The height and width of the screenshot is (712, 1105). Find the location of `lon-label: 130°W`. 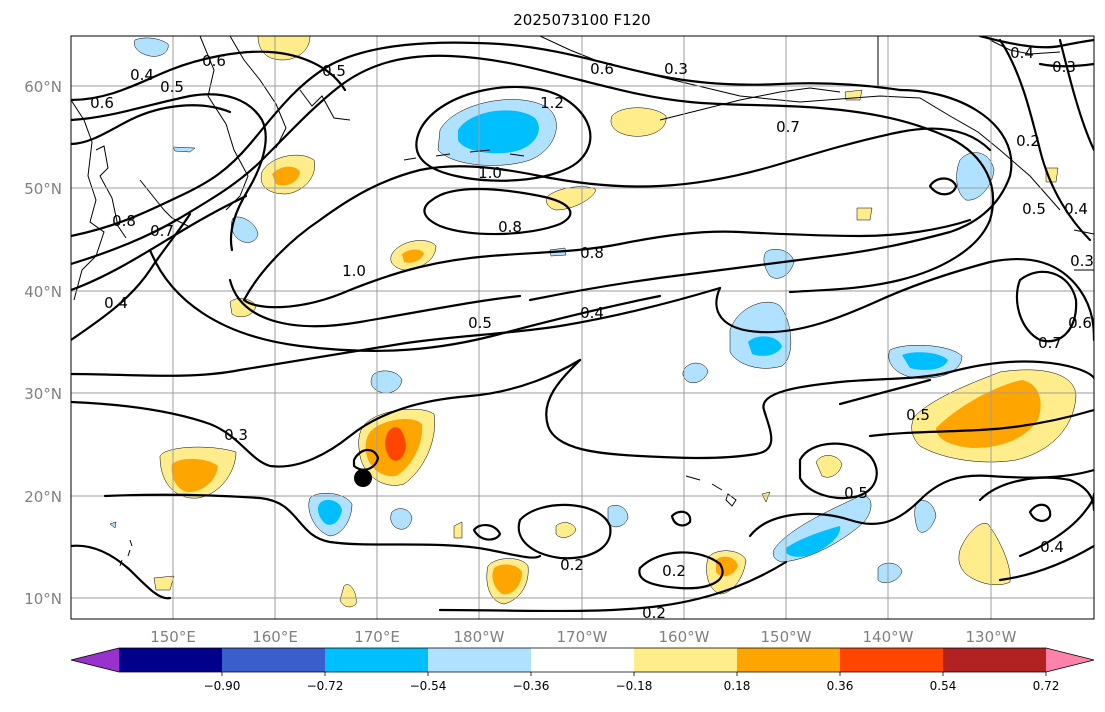

lon-label: 130°W is located at coordinates (991, 637).